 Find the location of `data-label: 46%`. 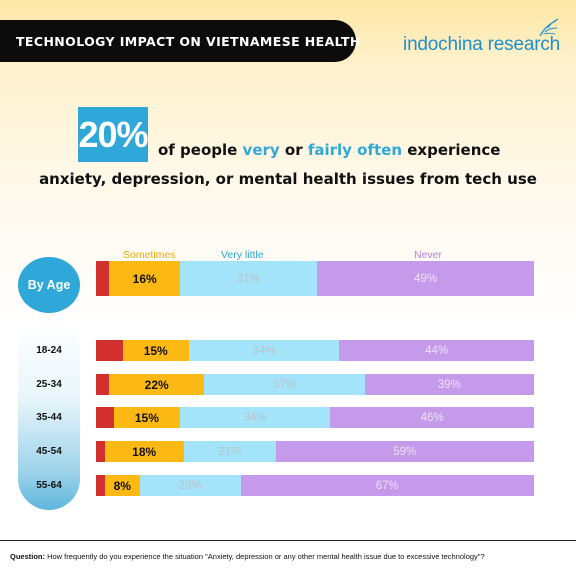

data-label: 46% is located at coordinates (432, 417).